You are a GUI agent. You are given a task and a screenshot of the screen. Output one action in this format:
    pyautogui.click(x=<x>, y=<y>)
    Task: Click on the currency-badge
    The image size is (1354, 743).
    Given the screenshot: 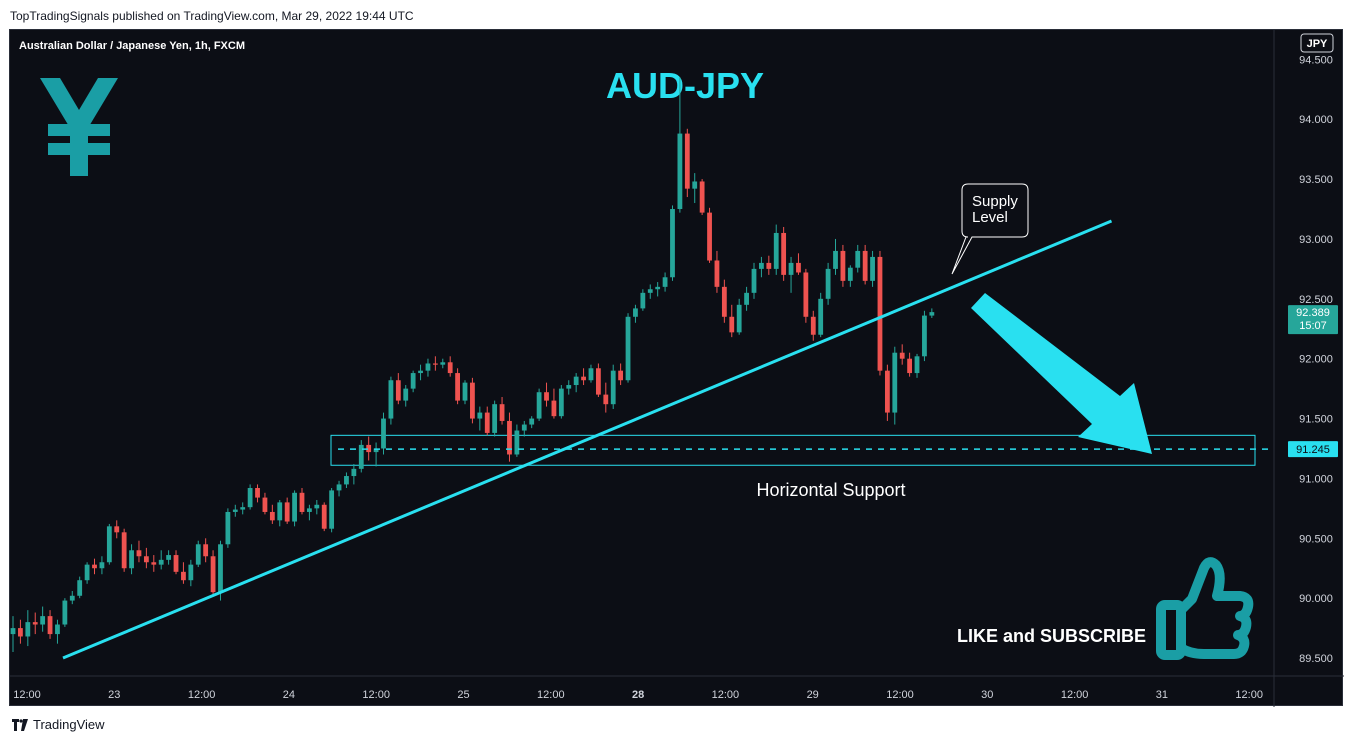 What is the action you would take?
    pyautogui.click(x=1317, y=43)
    